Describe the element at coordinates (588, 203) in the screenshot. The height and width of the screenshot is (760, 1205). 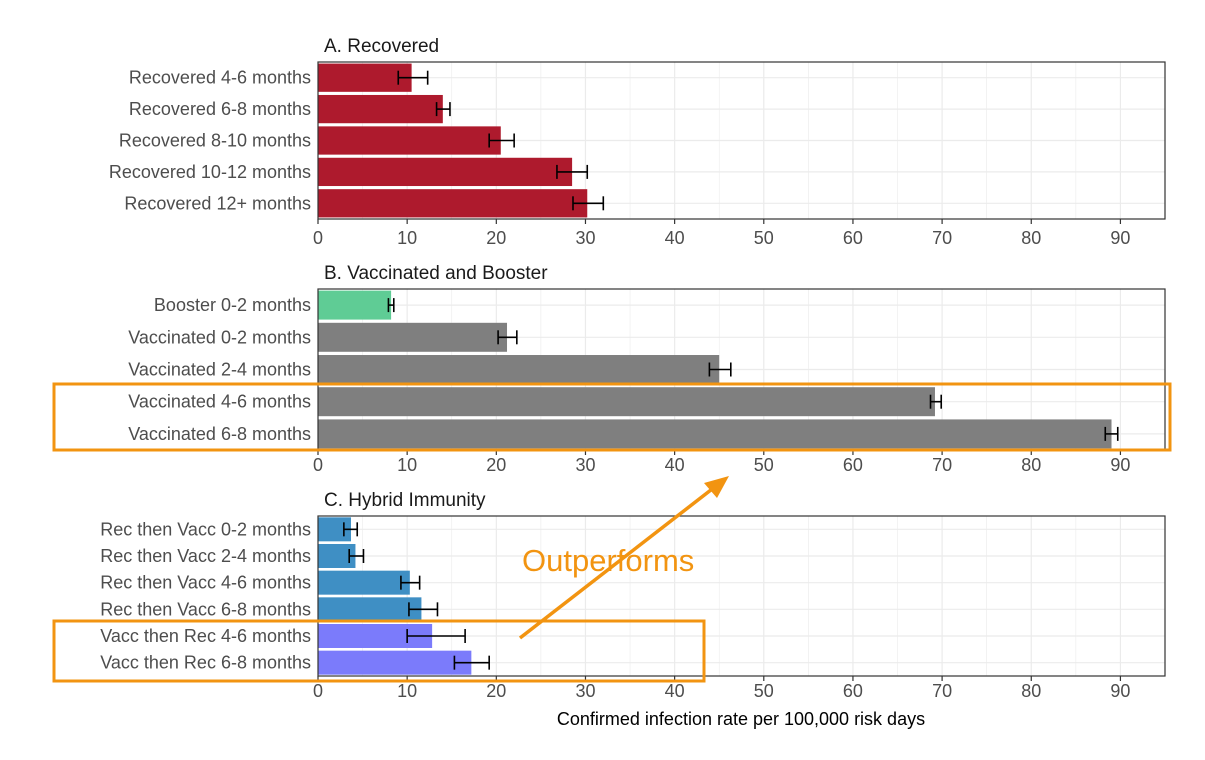
I see `errorbar-recovered-12-months` at that location.